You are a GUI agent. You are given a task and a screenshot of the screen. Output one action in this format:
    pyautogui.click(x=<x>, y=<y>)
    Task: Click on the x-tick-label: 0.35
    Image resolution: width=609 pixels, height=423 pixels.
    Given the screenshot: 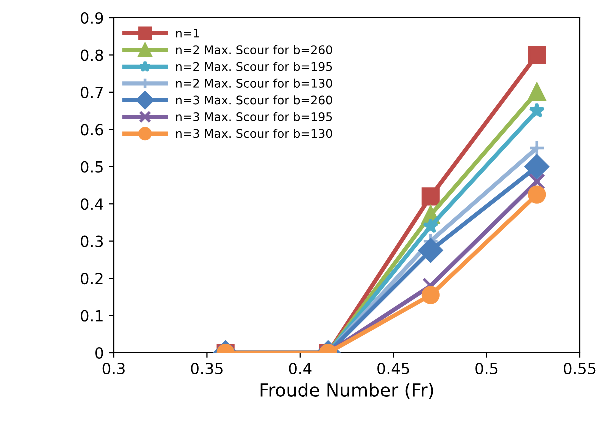 What is the action you would take?
    pyautogui.click(x=207, y=368)
    